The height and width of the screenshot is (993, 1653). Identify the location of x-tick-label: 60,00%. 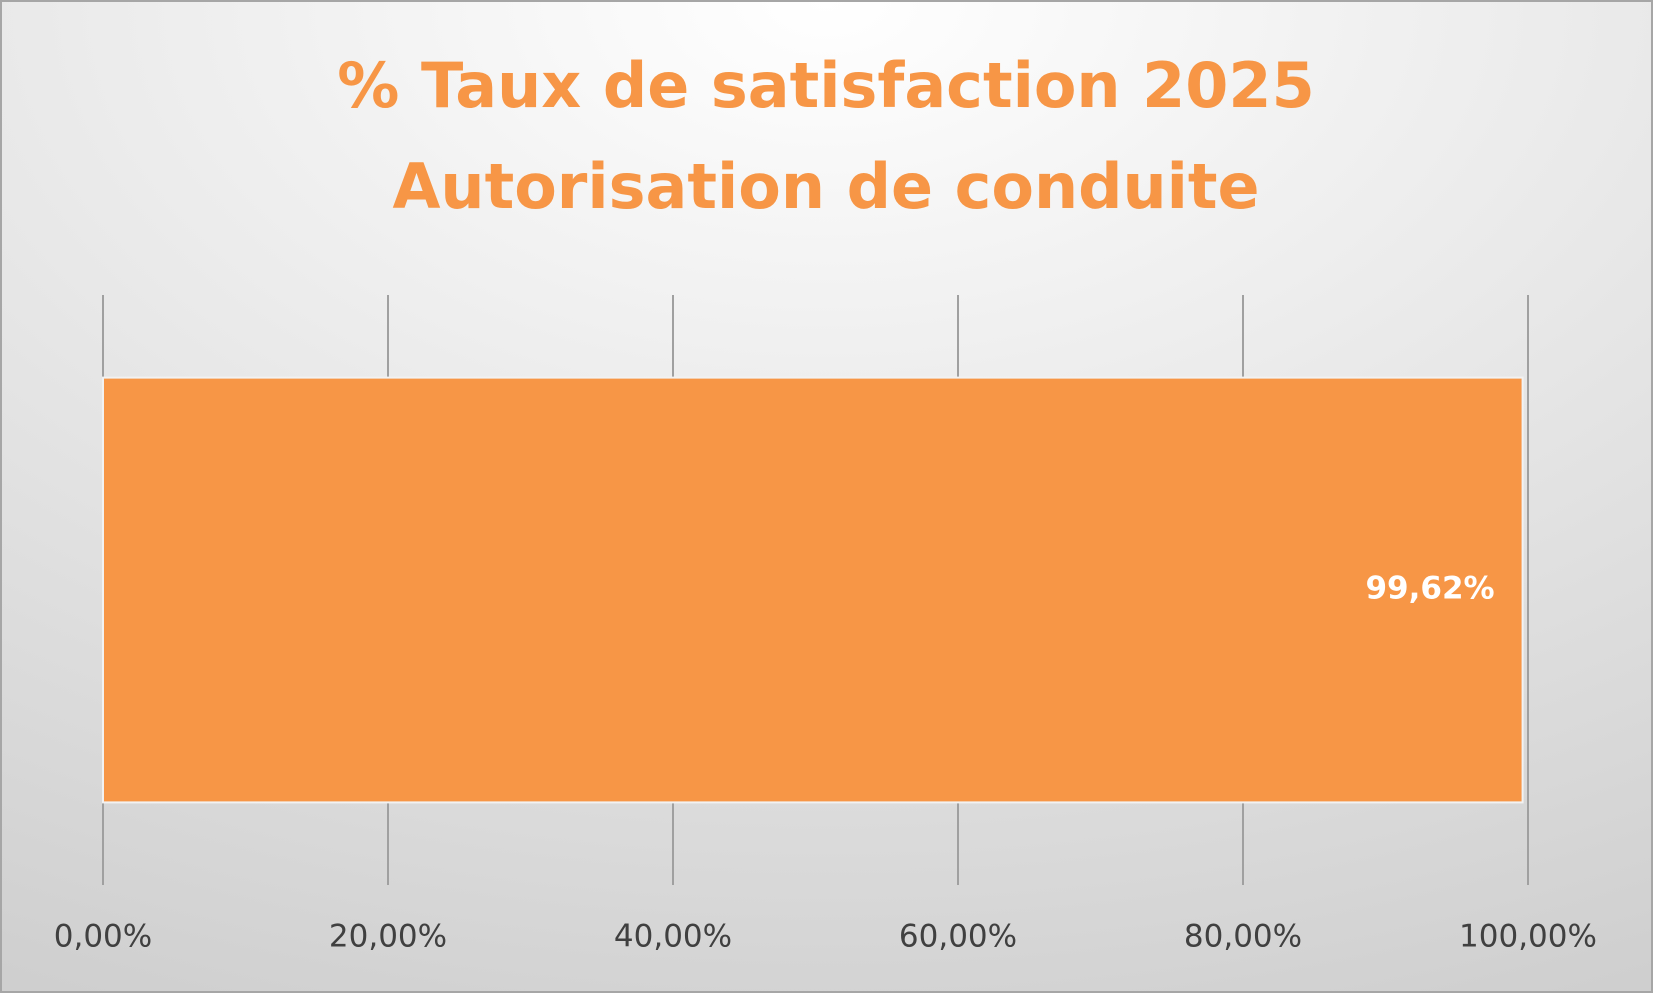
(958, 937).